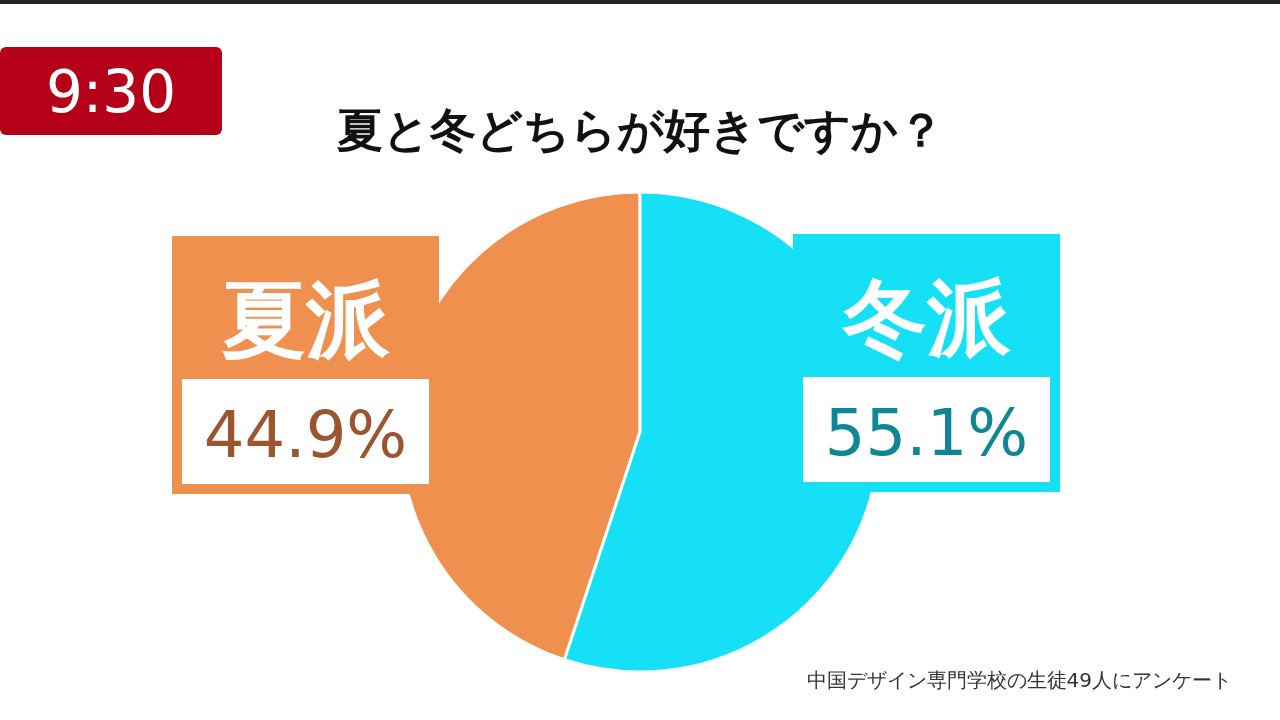 This screenshot has height=720, width=1280. I want to click on slice-label: 夏派, so click(306, 320).